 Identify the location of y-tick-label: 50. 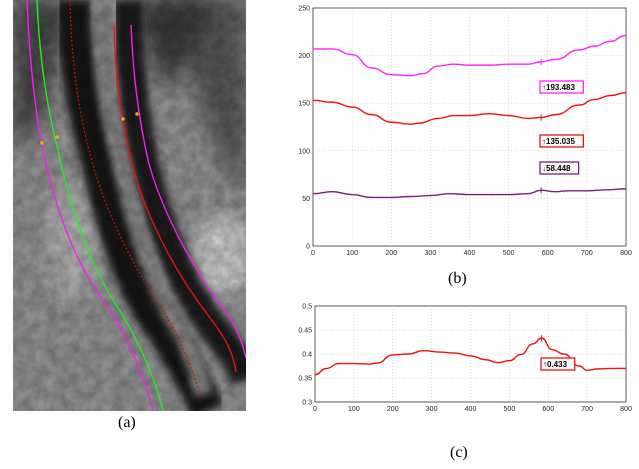
(306, 199).